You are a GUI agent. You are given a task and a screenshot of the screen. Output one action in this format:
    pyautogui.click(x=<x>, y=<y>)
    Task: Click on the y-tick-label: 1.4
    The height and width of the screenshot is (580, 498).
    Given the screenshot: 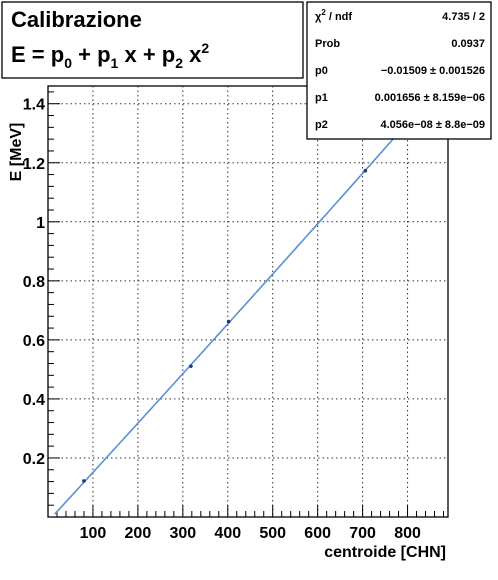 What is the action you would take?
    pyautogui.click(x=34, y=105)
    